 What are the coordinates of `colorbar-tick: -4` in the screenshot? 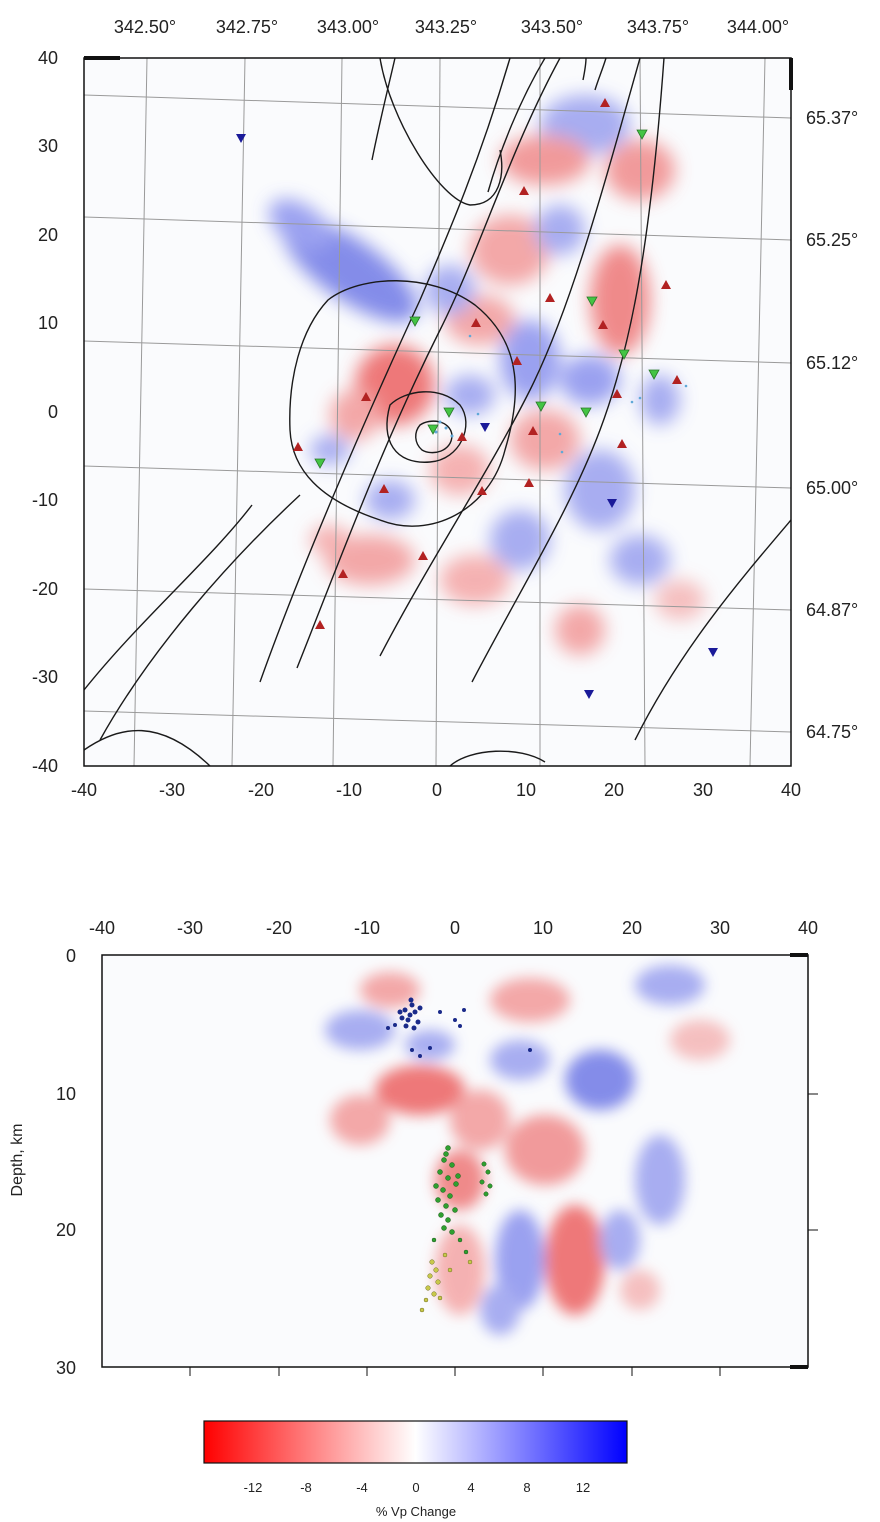 It's located at (362, 1487).